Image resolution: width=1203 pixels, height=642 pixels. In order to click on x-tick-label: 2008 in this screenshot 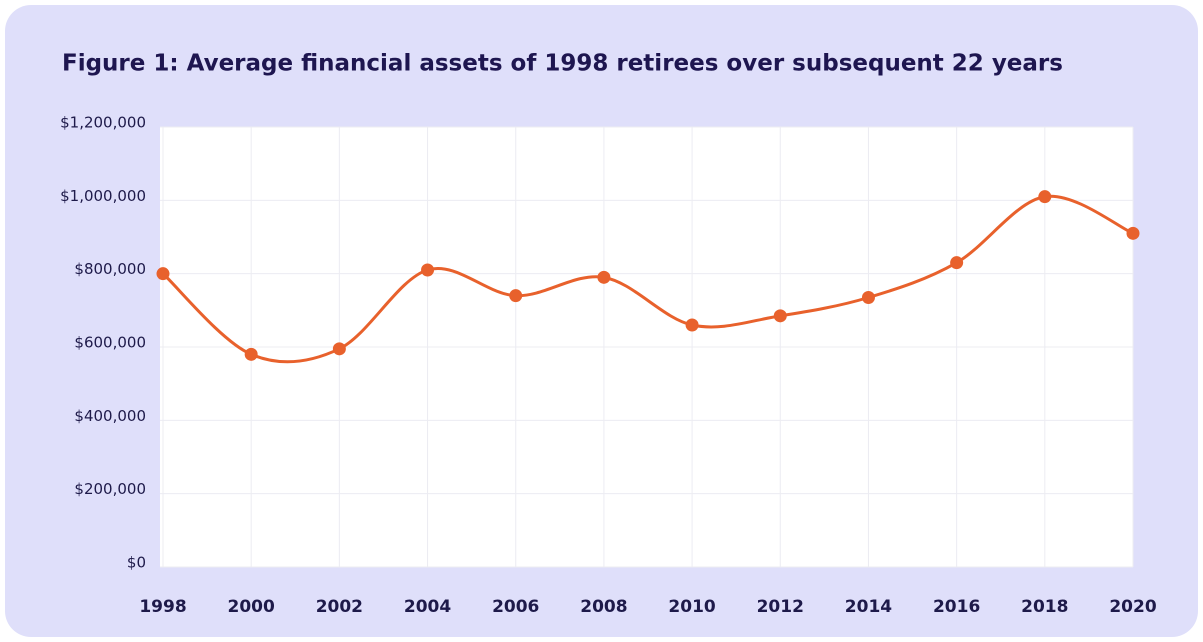, I will do `click(603, 607)`.